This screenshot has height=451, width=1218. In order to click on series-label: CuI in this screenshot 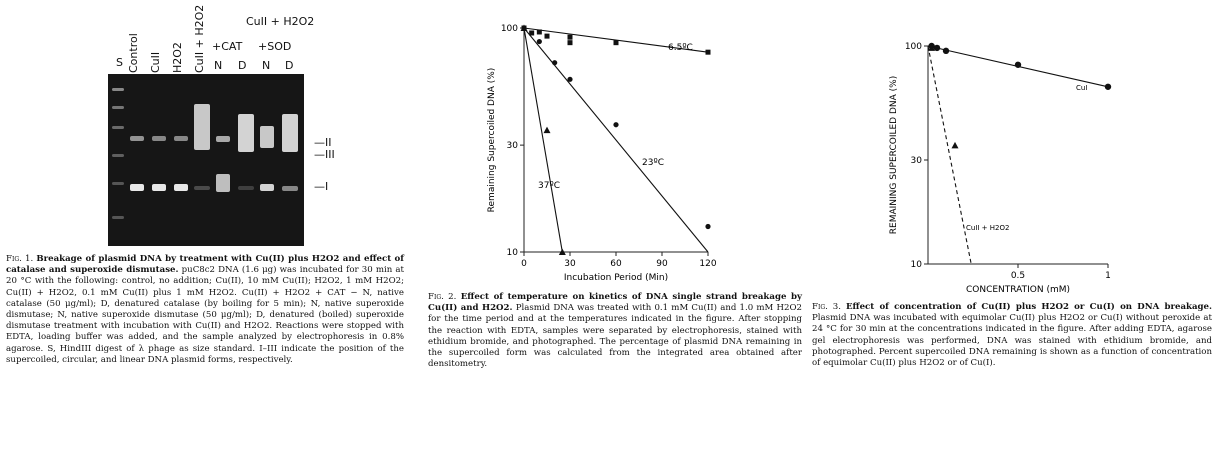, I will do `click(1081, 88)`.